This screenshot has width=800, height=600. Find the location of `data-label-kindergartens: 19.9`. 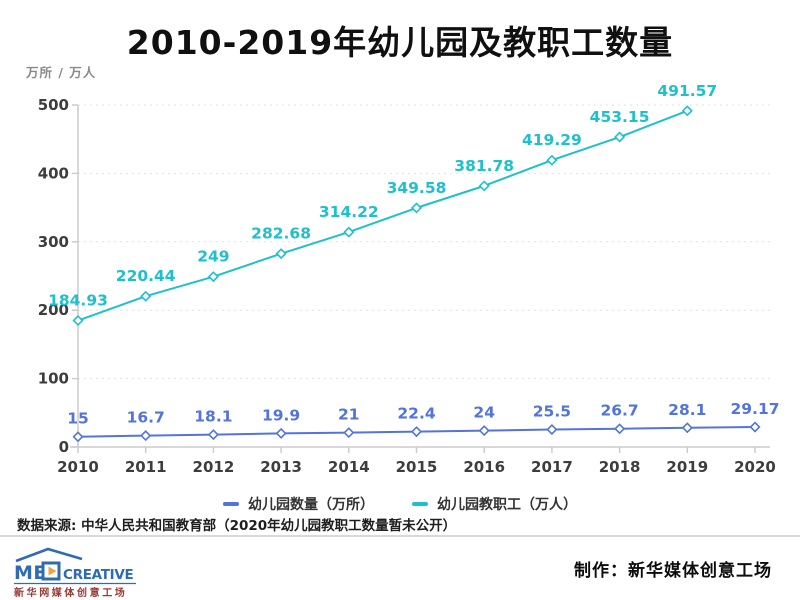

data-label-kindergartens: 19.9 is located at coordinates (281, 415).